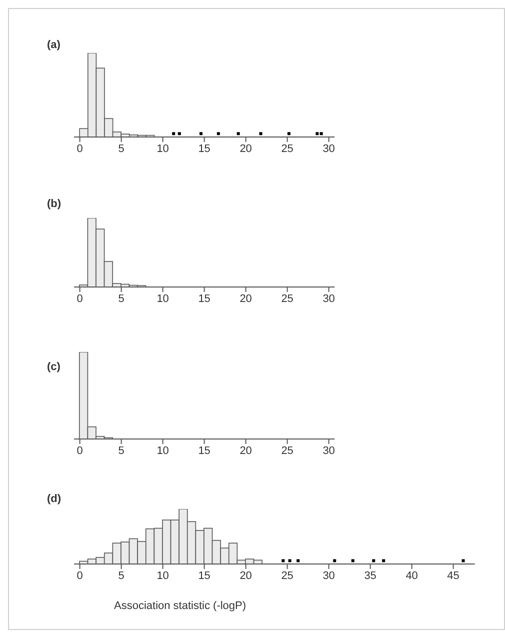  Describe the element at coordinates (53, 367) in the screenshot. I see `text: (c)` at that location.